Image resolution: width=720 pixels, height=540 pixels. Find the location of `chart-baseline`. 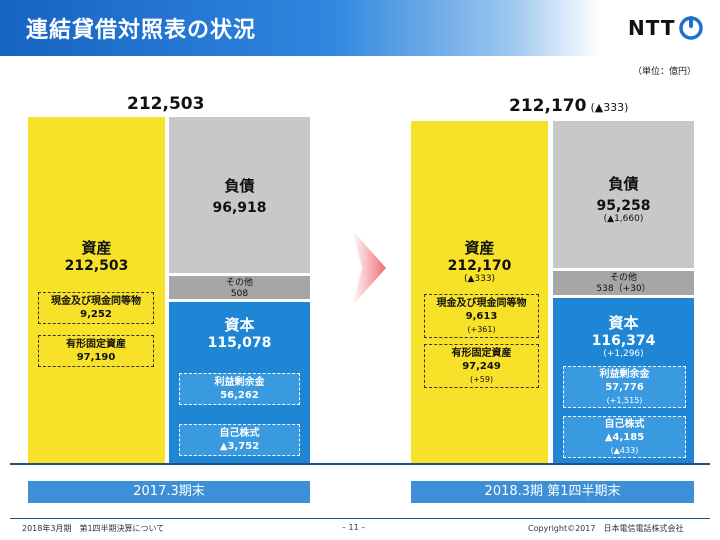

chart-baseline is located at coordinates (360, 464).